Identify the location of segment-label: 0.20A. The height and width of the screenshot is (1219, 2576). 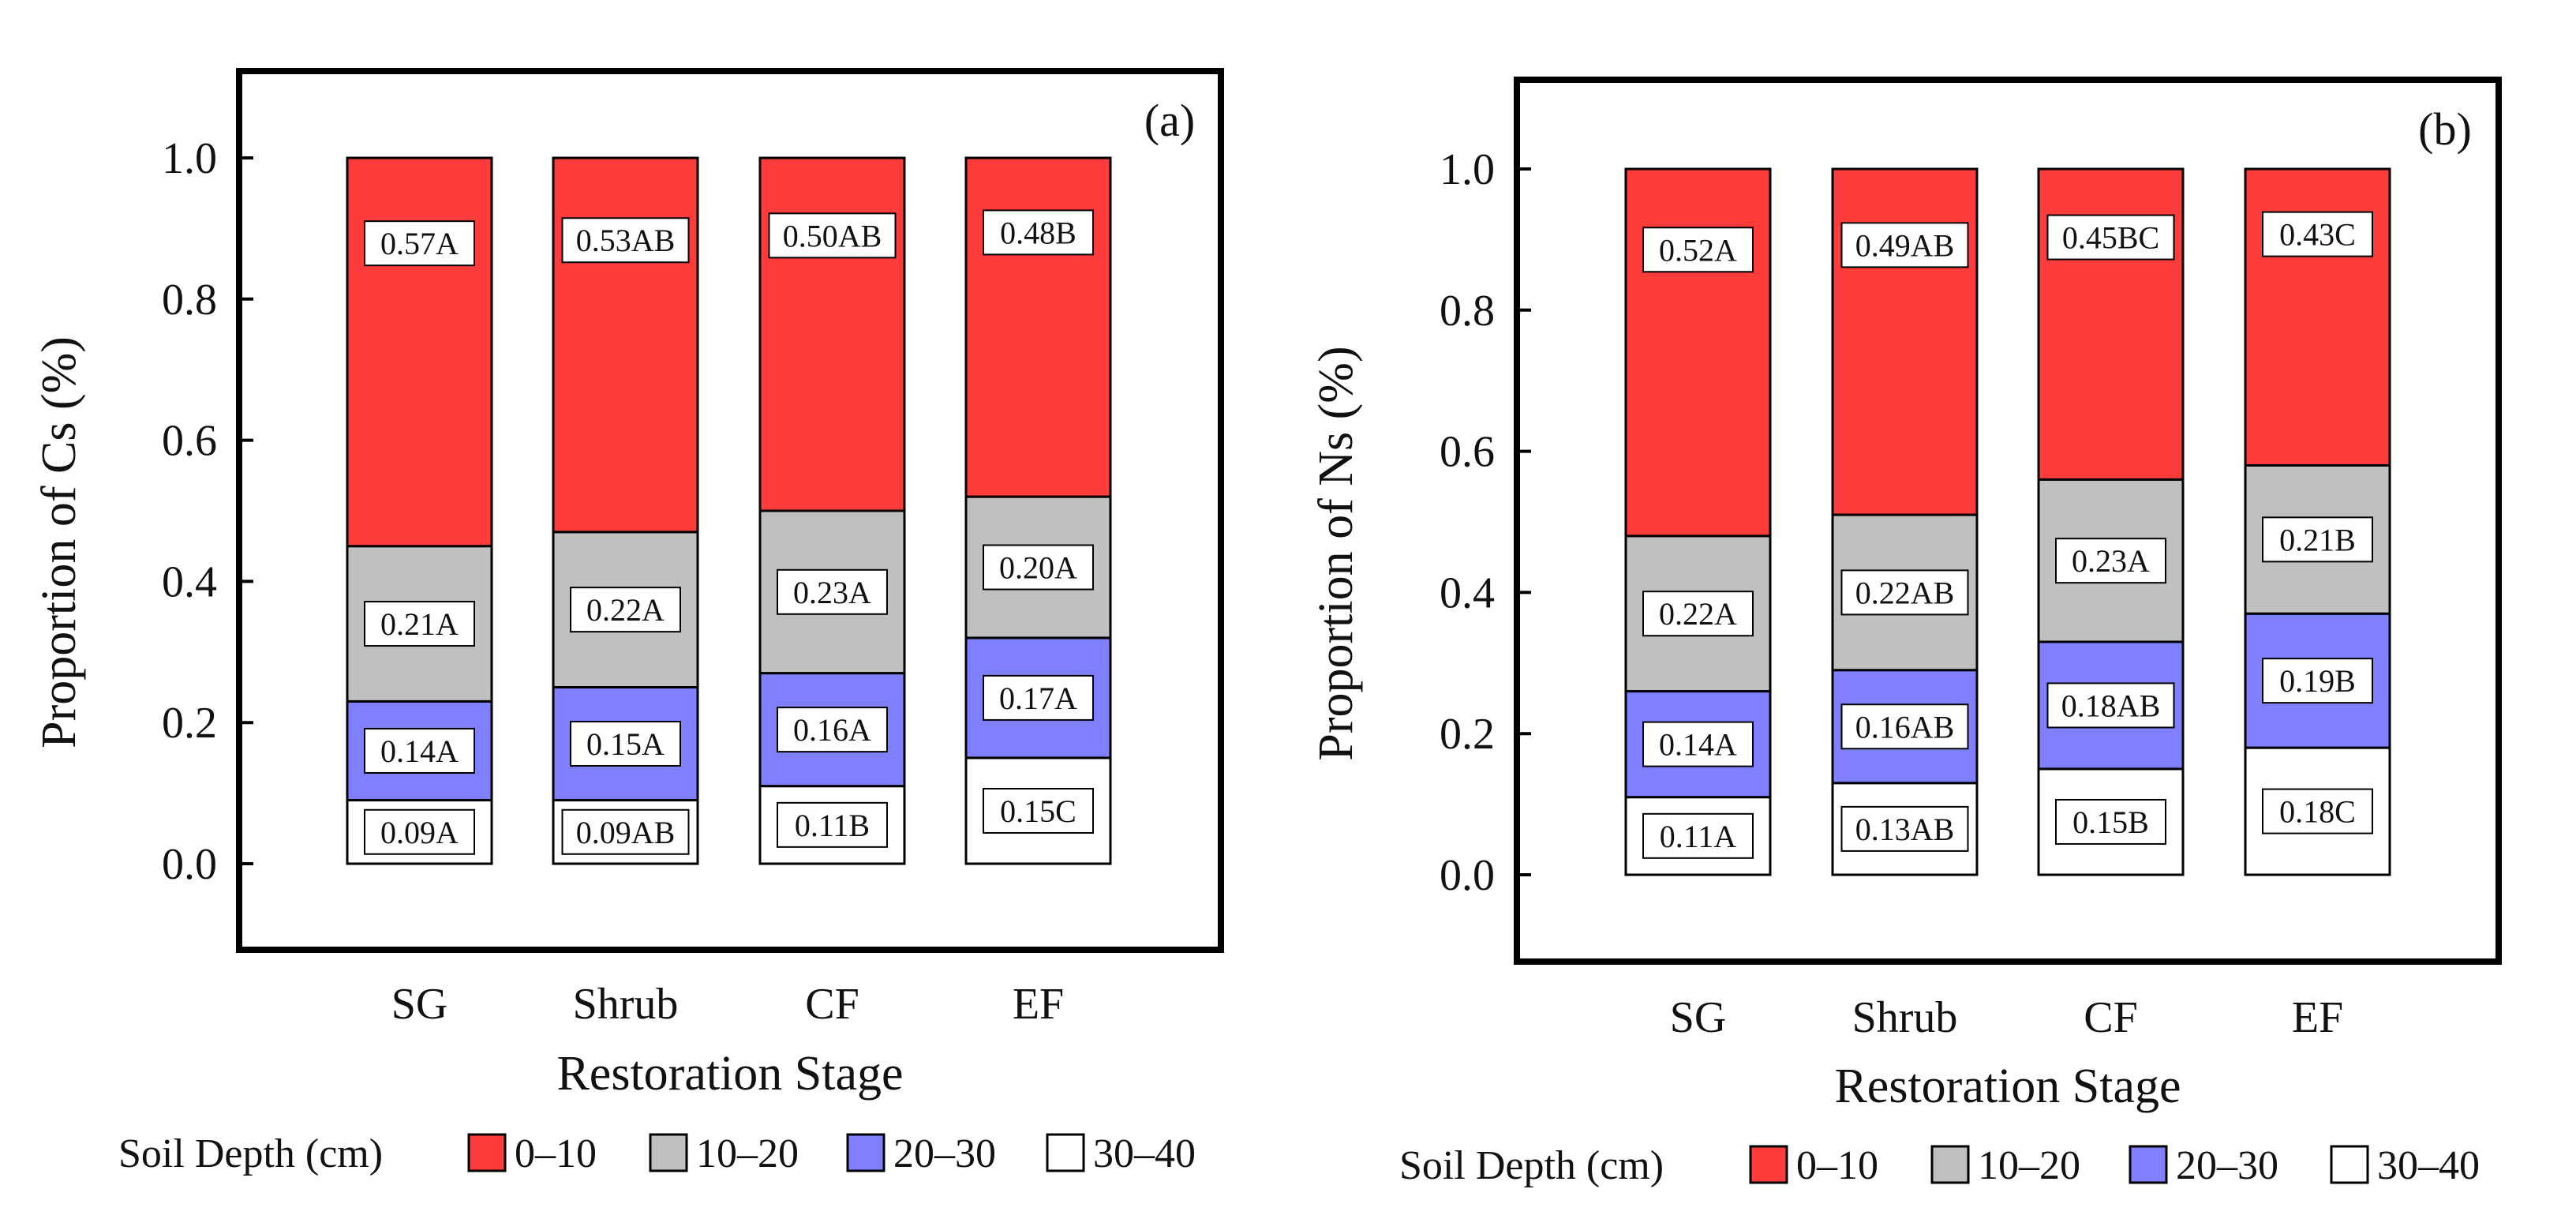
(1038, 568).